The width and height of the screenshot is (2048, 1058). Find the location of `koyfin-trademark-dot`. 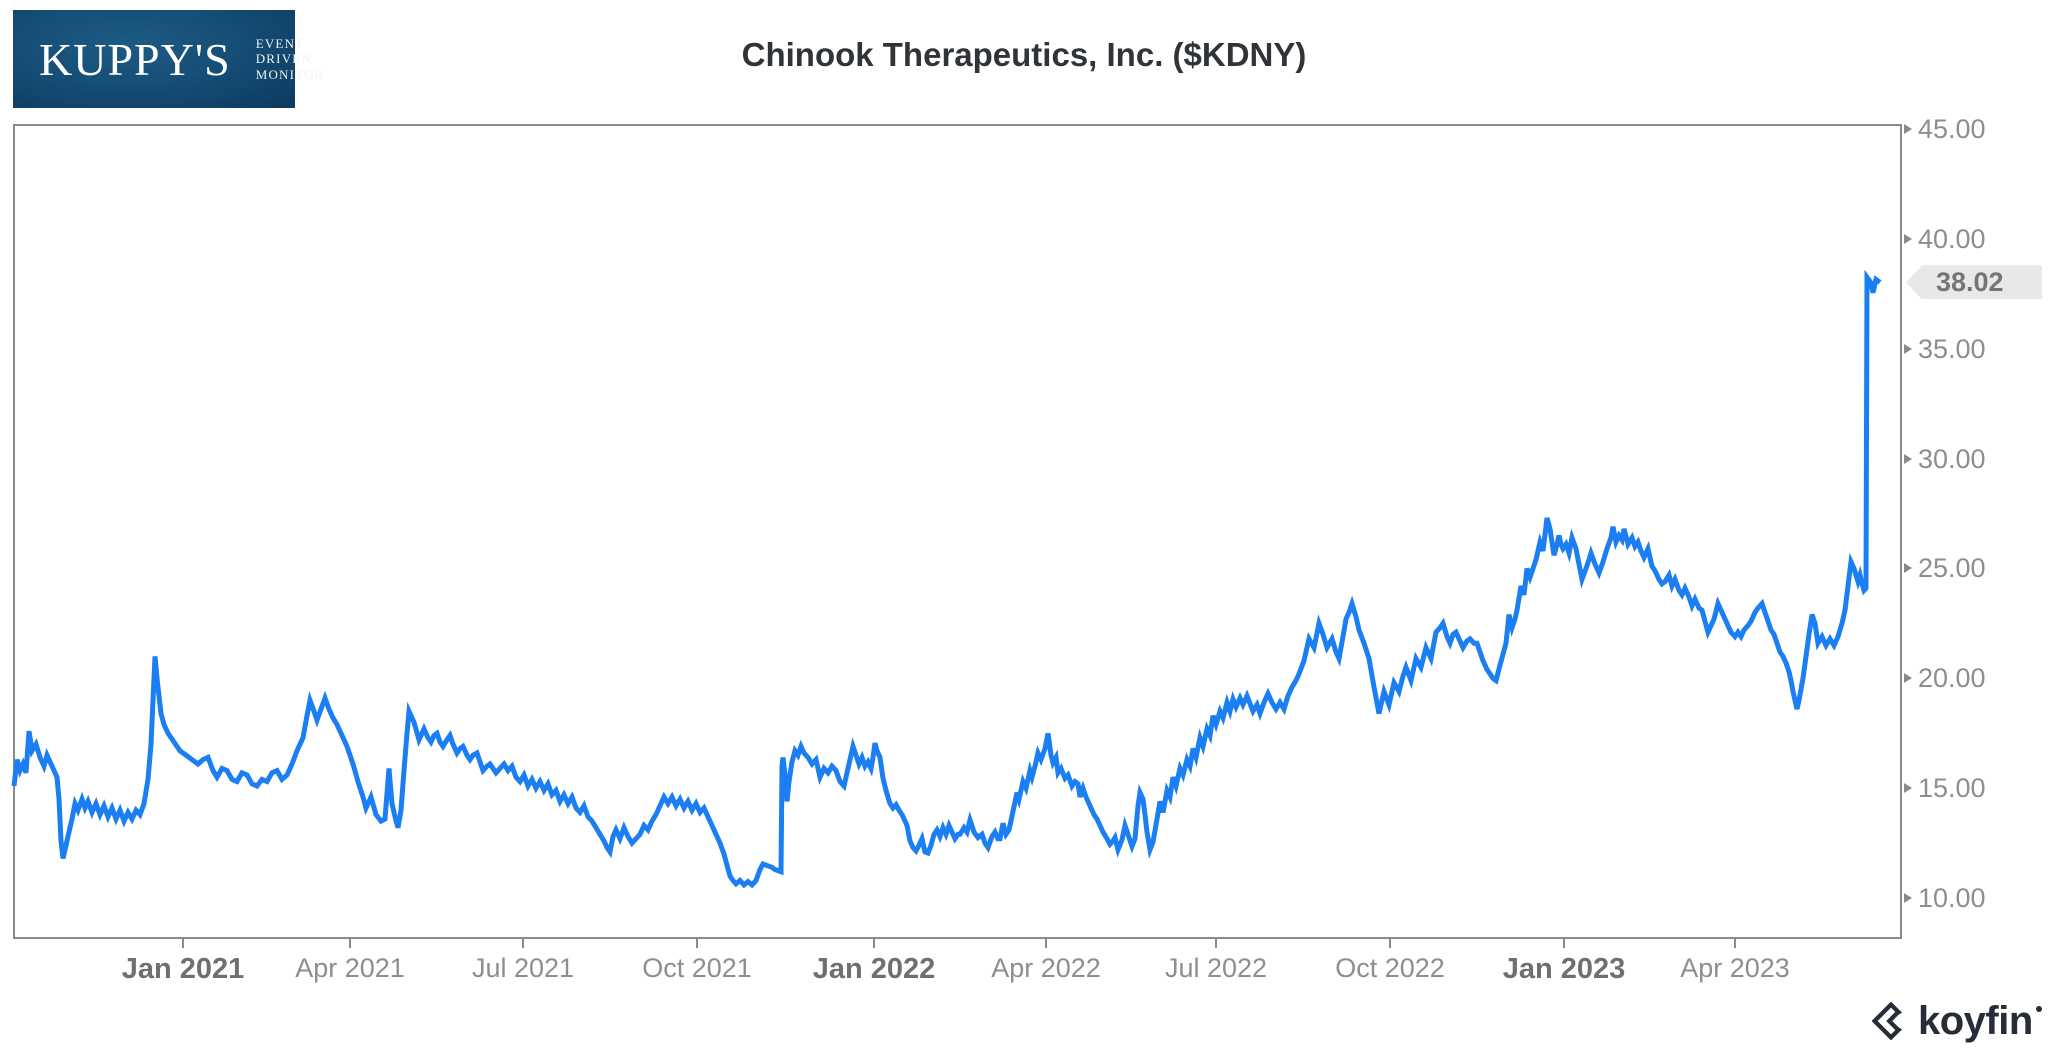

koyfin-trademark-dot is located at coordinates (2038, 1009).